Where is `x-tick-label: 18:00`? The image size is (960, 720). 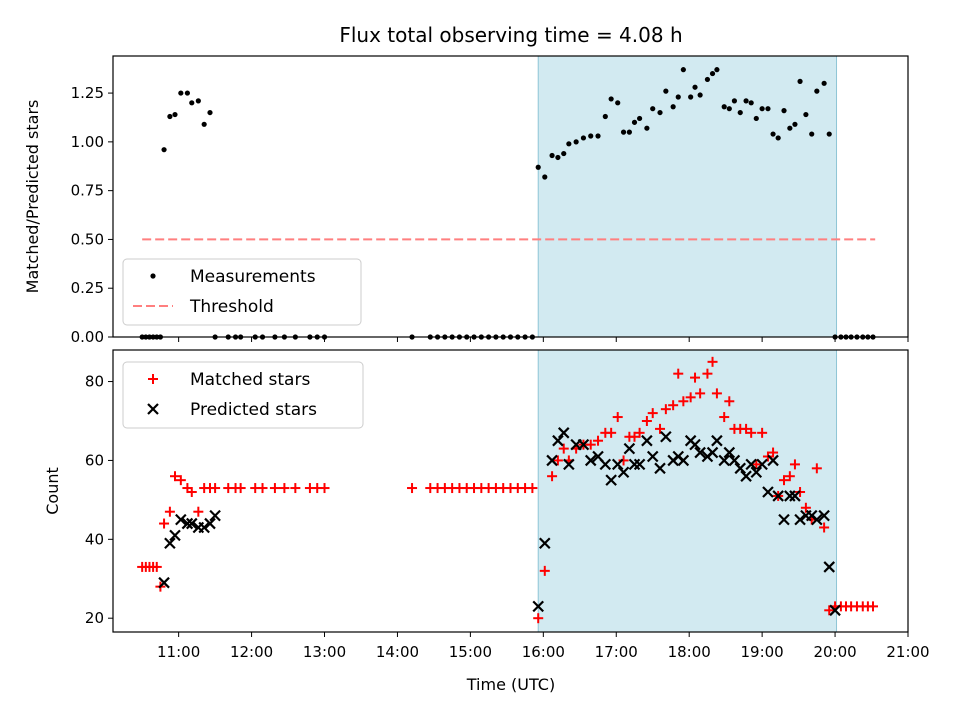 x-tick-label: 18:00 is located at coordinates (689, 652).